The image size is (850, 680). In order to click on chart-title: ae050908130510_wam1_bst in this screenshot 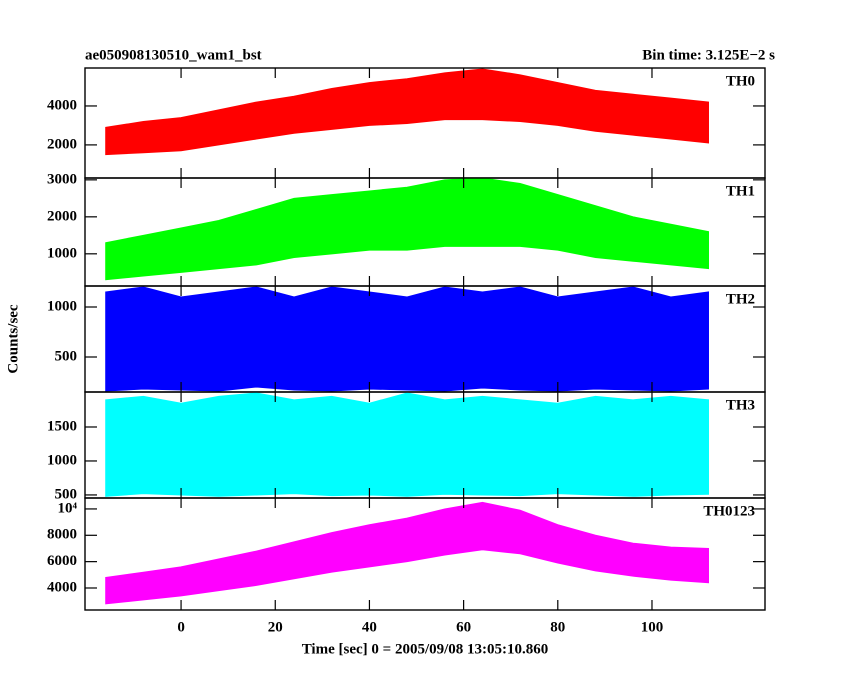, I will do `click(173, 55)`.